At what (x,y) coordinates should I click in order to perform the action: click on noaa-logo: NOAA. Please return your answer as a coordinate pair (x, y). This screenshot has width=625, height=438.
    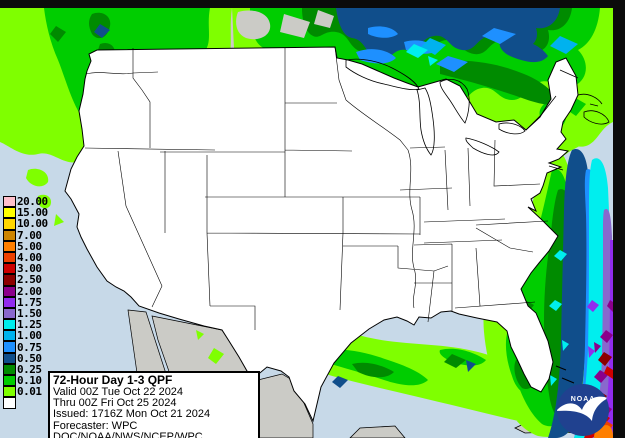
    Looking at the image, I should click on (583, 410).